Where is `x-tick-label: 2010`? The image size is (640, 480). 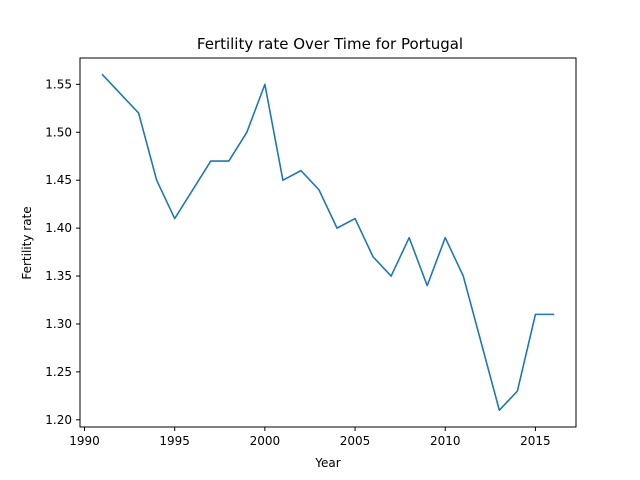 x-tick-label: 2010 is located at coordinates (445, 441).